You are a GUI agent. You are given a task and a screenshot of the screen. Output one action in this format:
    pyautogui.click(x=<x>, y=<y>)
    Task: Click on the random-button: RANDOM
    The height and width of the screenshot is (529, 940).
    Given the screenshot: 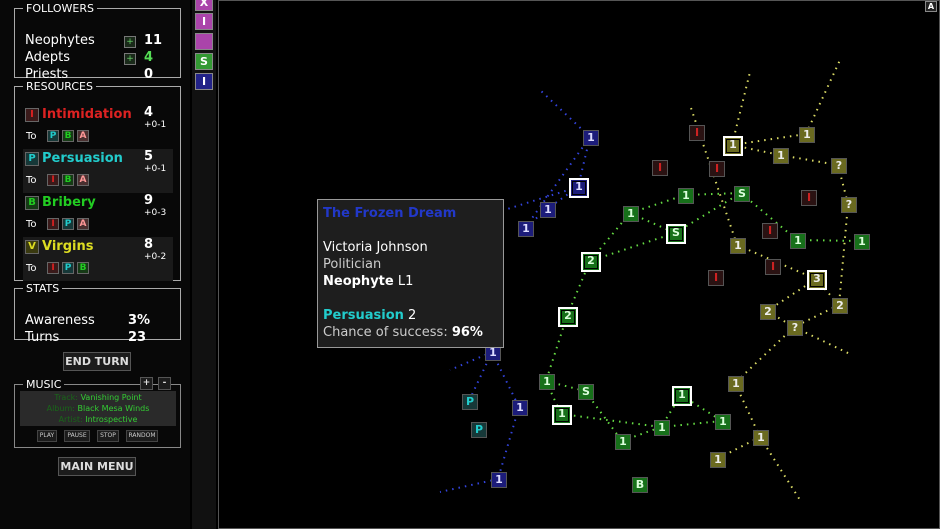 What is the action you would take?
    pyautogui.click(x=142, y=436)
    